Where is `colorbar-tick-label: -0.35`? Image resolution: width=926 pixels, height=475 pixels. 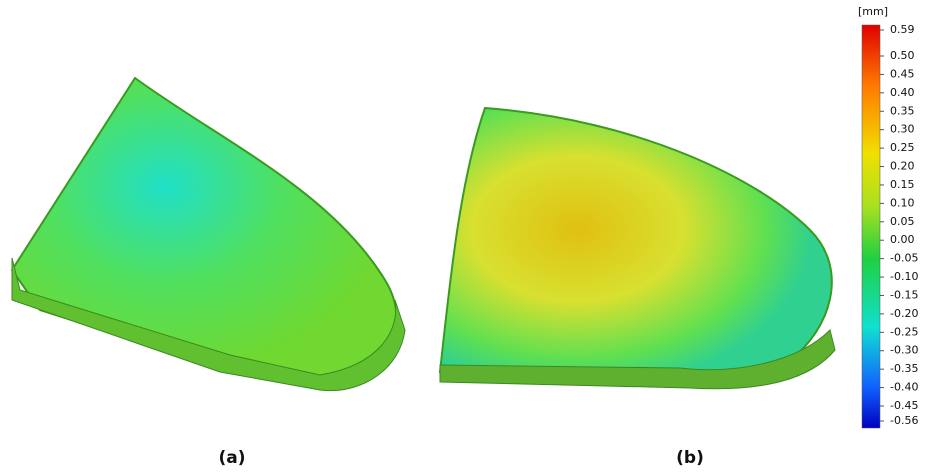 colorbar-tick-label: -0.35 is located at coordinates (904, 368).